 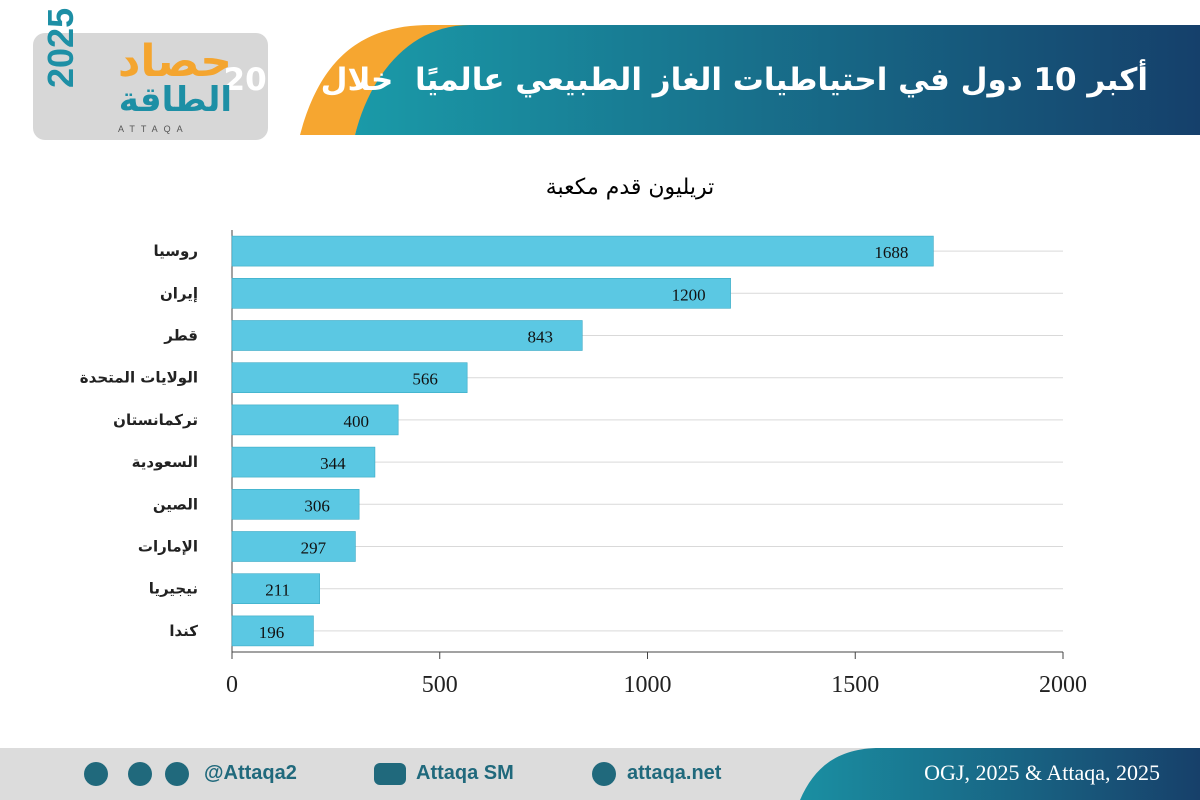 What do you see at coordinates (440, 685) in the screenshot?
I see `x-tick-label: 500` at bounding box center [440, 685].